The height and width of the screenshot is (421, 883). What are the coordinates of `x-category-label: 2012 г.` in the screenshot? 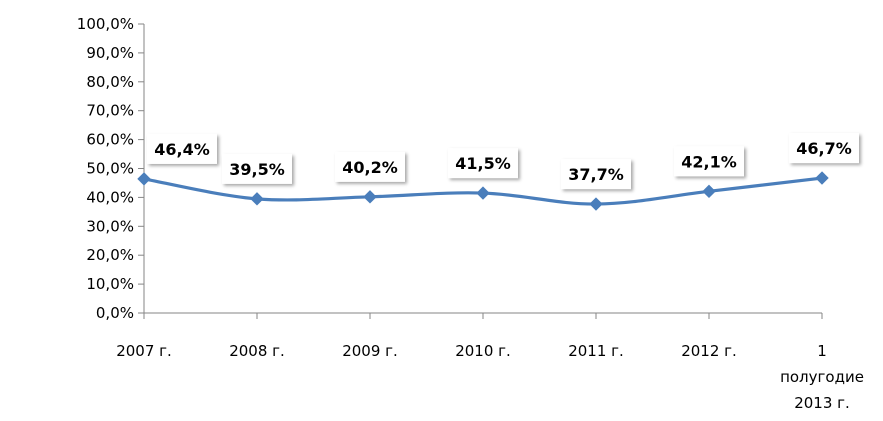 It's located at (709, 351).